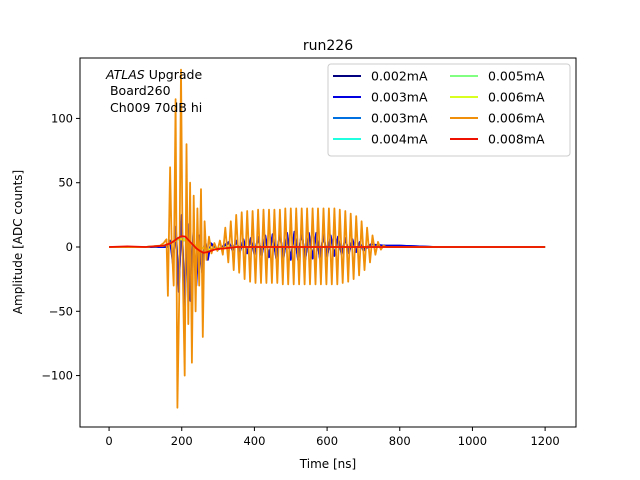 This screenshot has height=480, width=640. Describe the element at coordinates (182, 441) in the screenshot. I see `x-tick-label: 200` at that location.